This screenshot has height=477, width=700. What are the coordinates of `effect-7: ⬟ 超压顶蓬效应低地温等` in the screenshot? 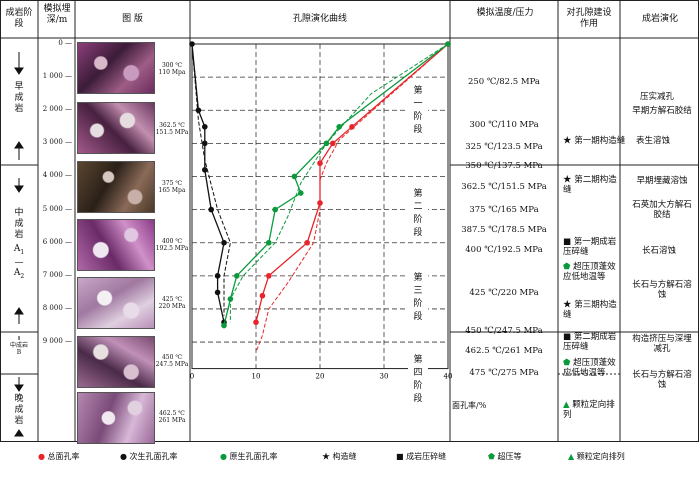 It's located at (589, 368).